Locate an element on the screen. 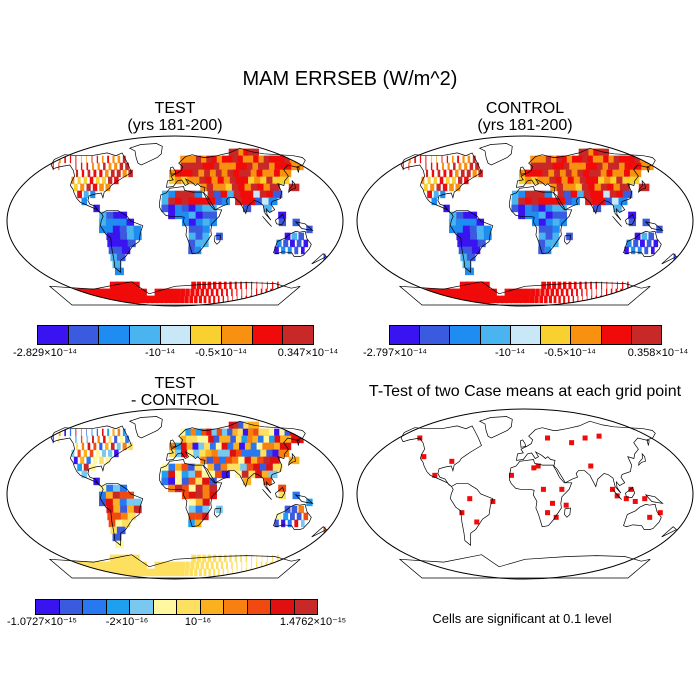  cb-control-label-3: -0.5×10⁻¹⁴ is located at coordinates (570, 353).